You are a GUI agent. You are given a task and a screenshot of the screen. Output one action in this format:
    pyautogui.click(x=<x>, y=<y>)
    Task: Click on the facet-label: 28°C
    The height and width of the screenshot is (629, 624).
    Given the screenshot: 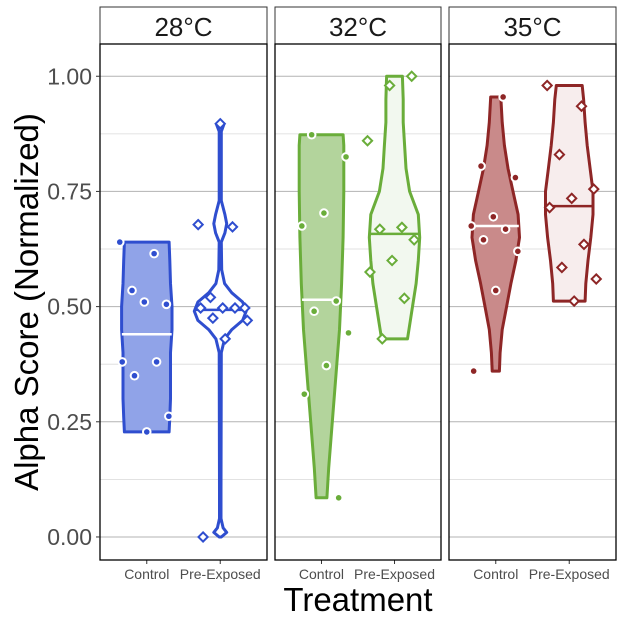 What is the action you would take?
    pyautogui.click(x=183, y=27)
    